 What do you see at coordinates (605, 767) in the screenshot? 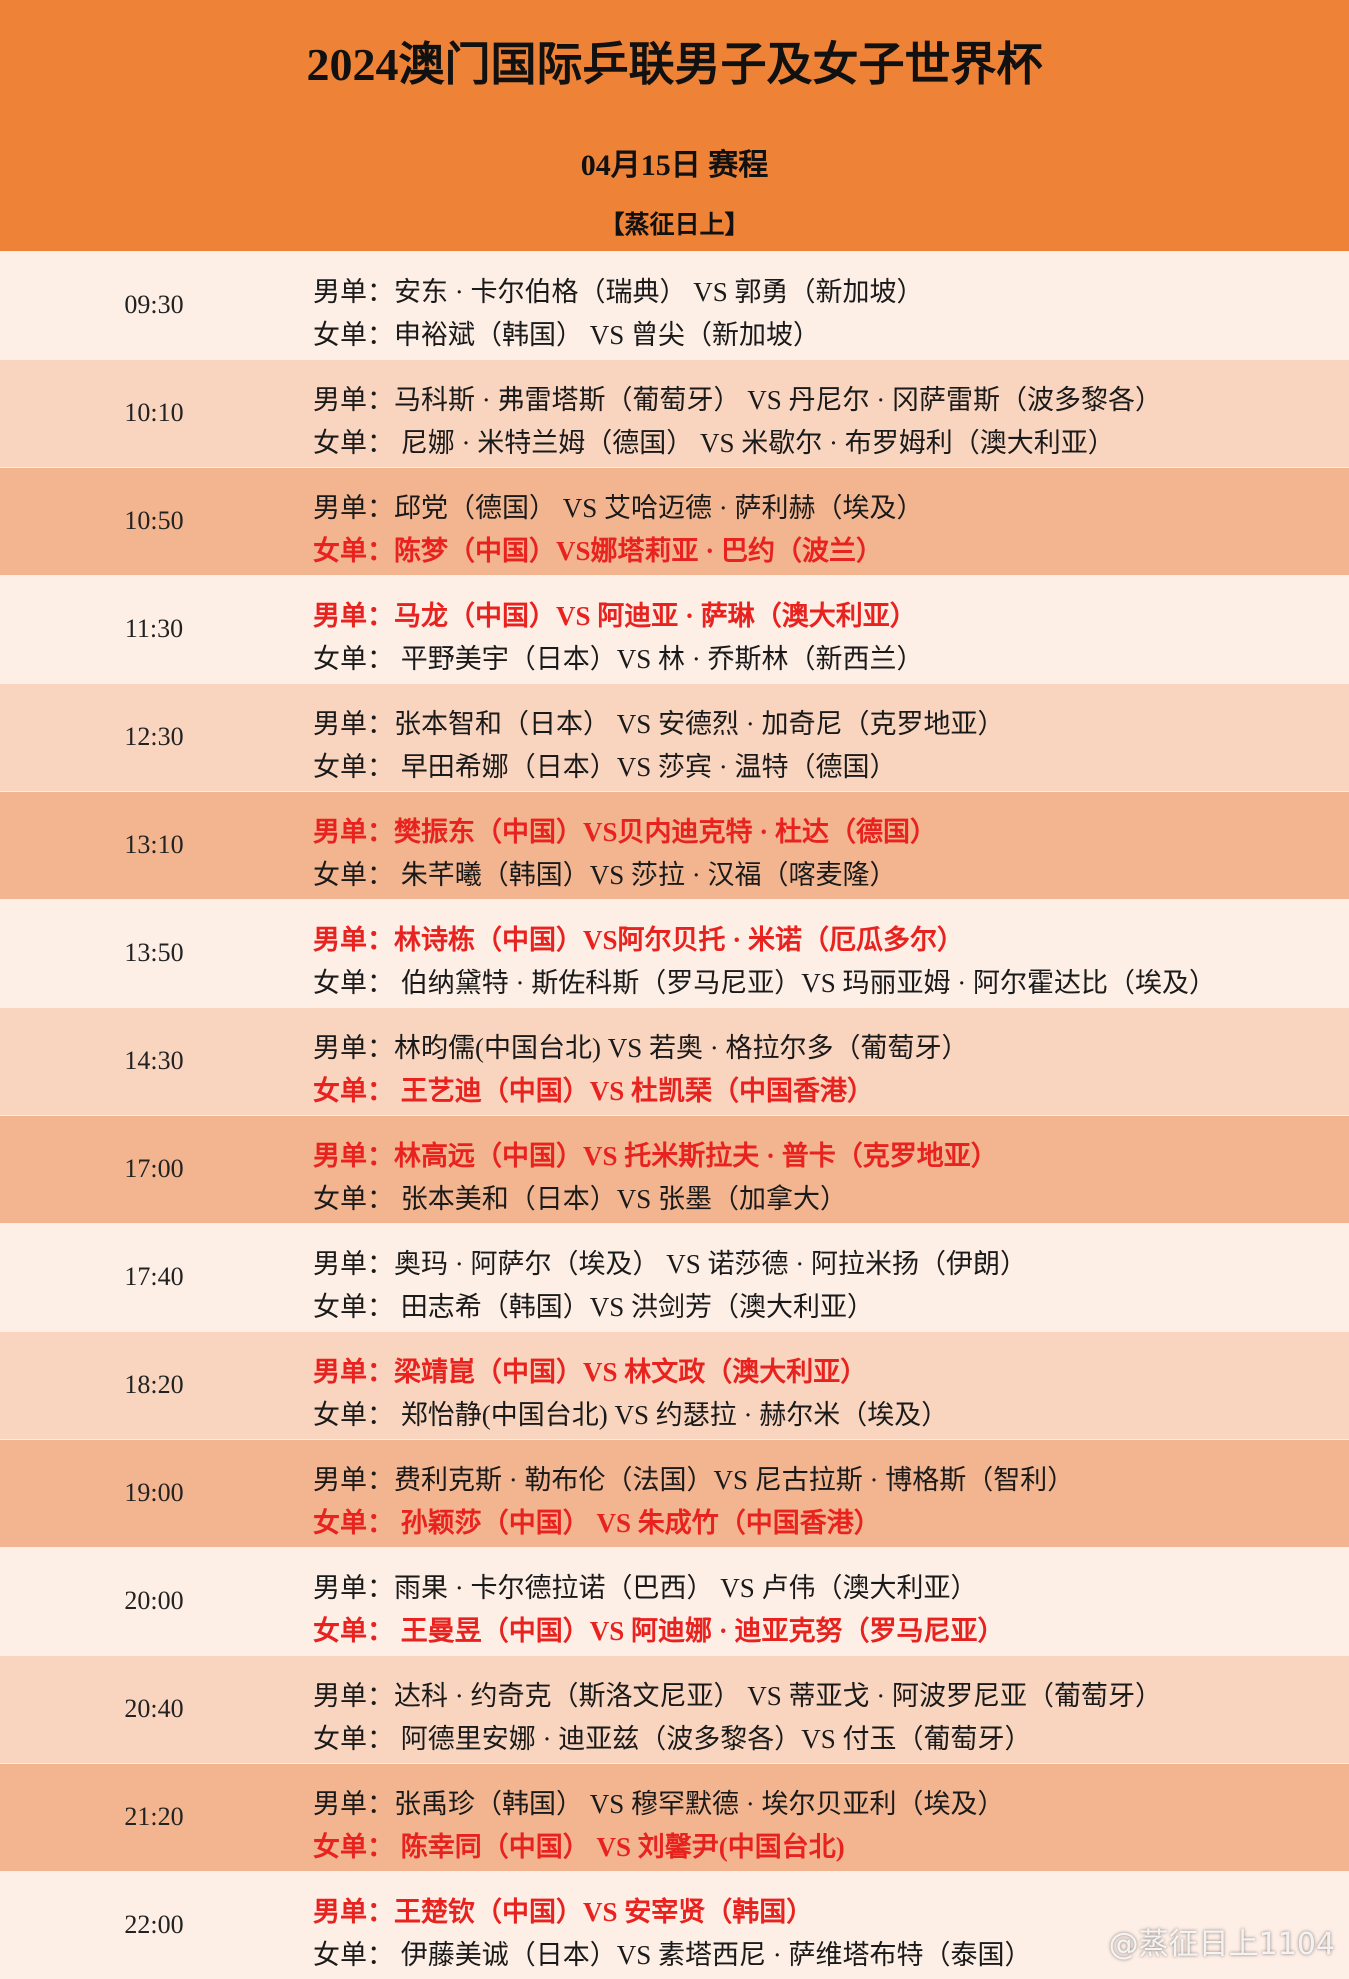
I see `match: 女单： 早田希娜（日本）VS 莎宾 · 温特（德国）` at bounding box center [605, 767].